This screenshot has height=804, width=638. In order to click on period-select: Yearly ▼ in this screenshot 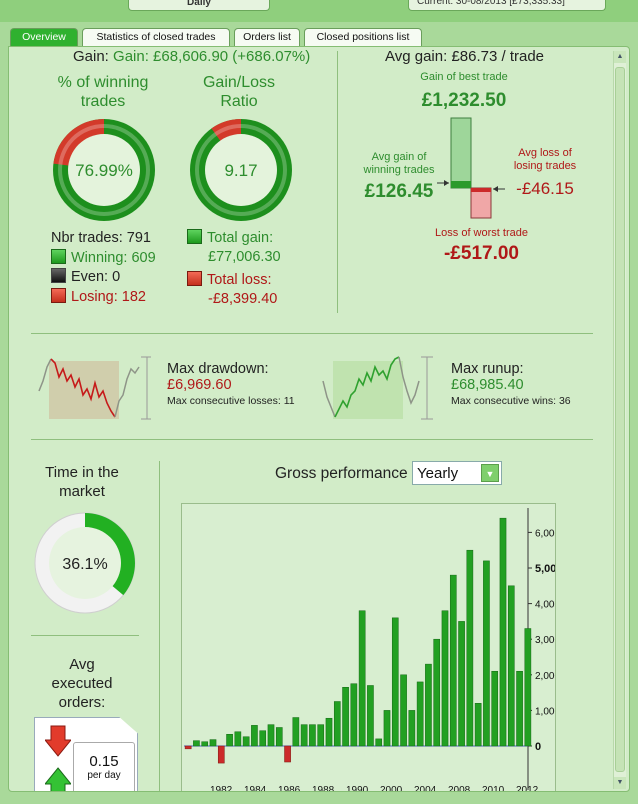, I will do `click(457, 473)`.